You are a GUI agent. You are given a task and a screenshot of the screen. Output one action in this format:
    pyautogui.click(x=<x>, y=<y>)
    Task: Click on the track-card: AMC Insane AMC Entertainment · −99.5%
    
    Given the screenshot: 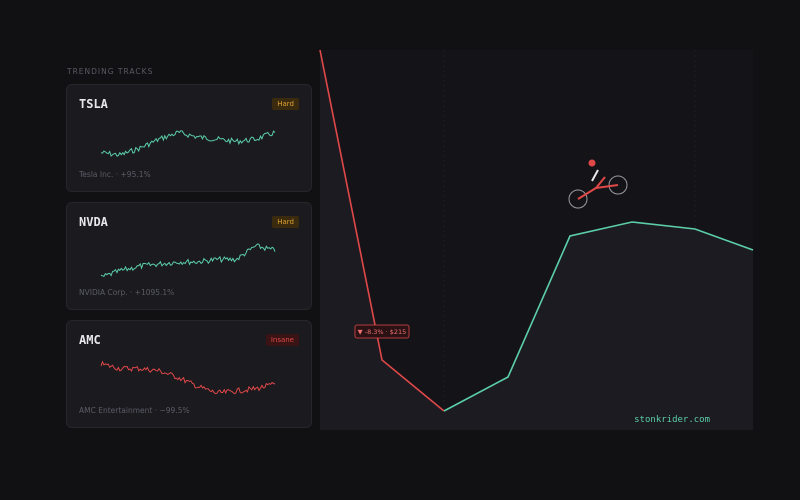 What is the action you would take?
    pyautogui.click(x=189, y=374)
    